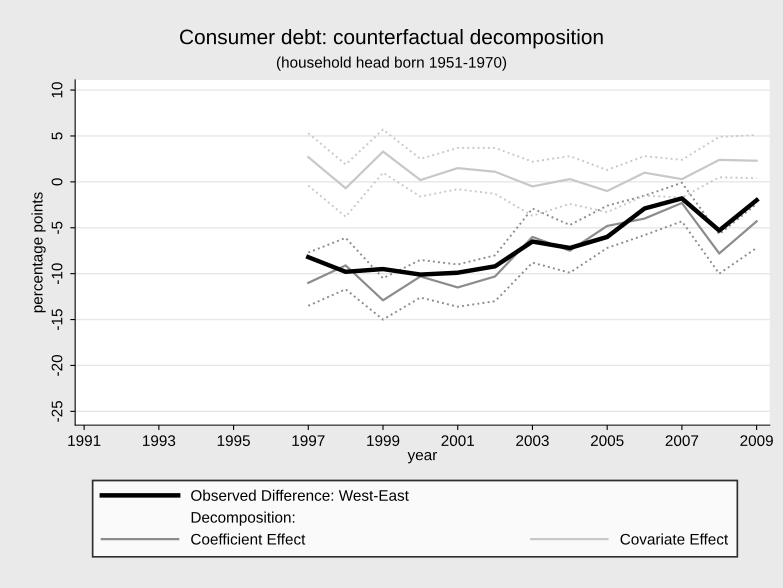  What do you see at coordinates (84, 440) in the screenshot?
I see `x-tick-label: 1991` at bounding box center [84, 440].